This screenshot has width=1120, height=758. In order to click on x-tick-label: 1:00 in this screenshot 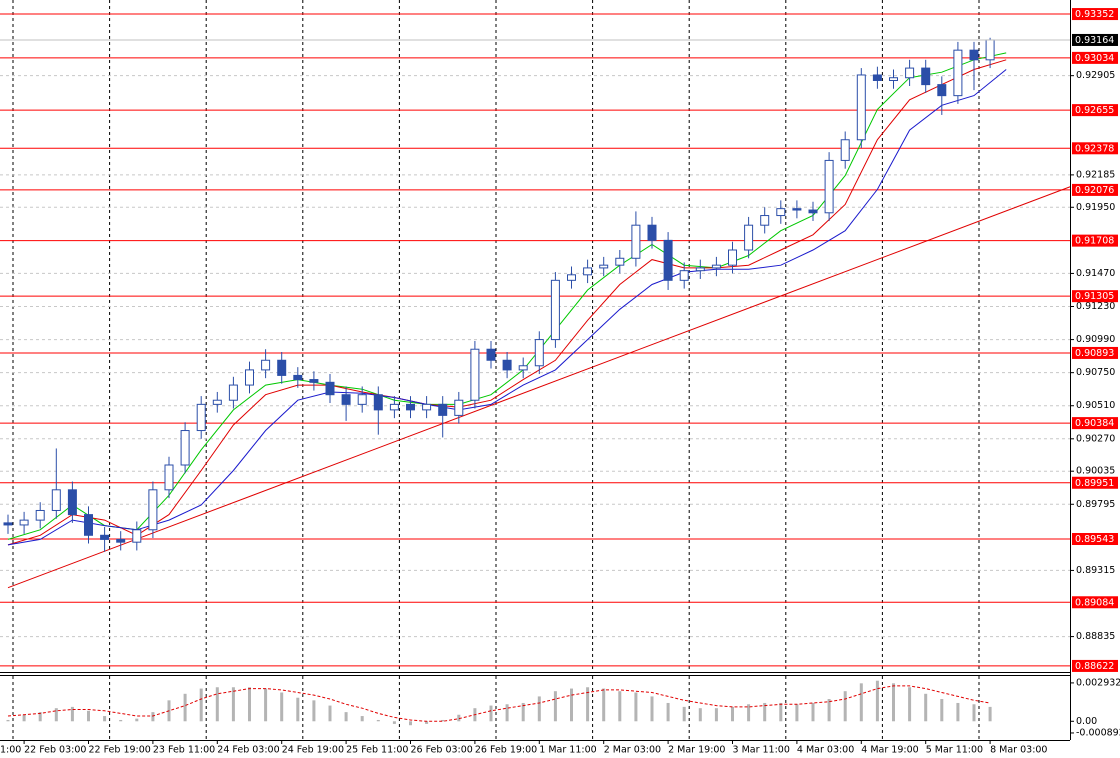, I will do `click(10, 750)`.